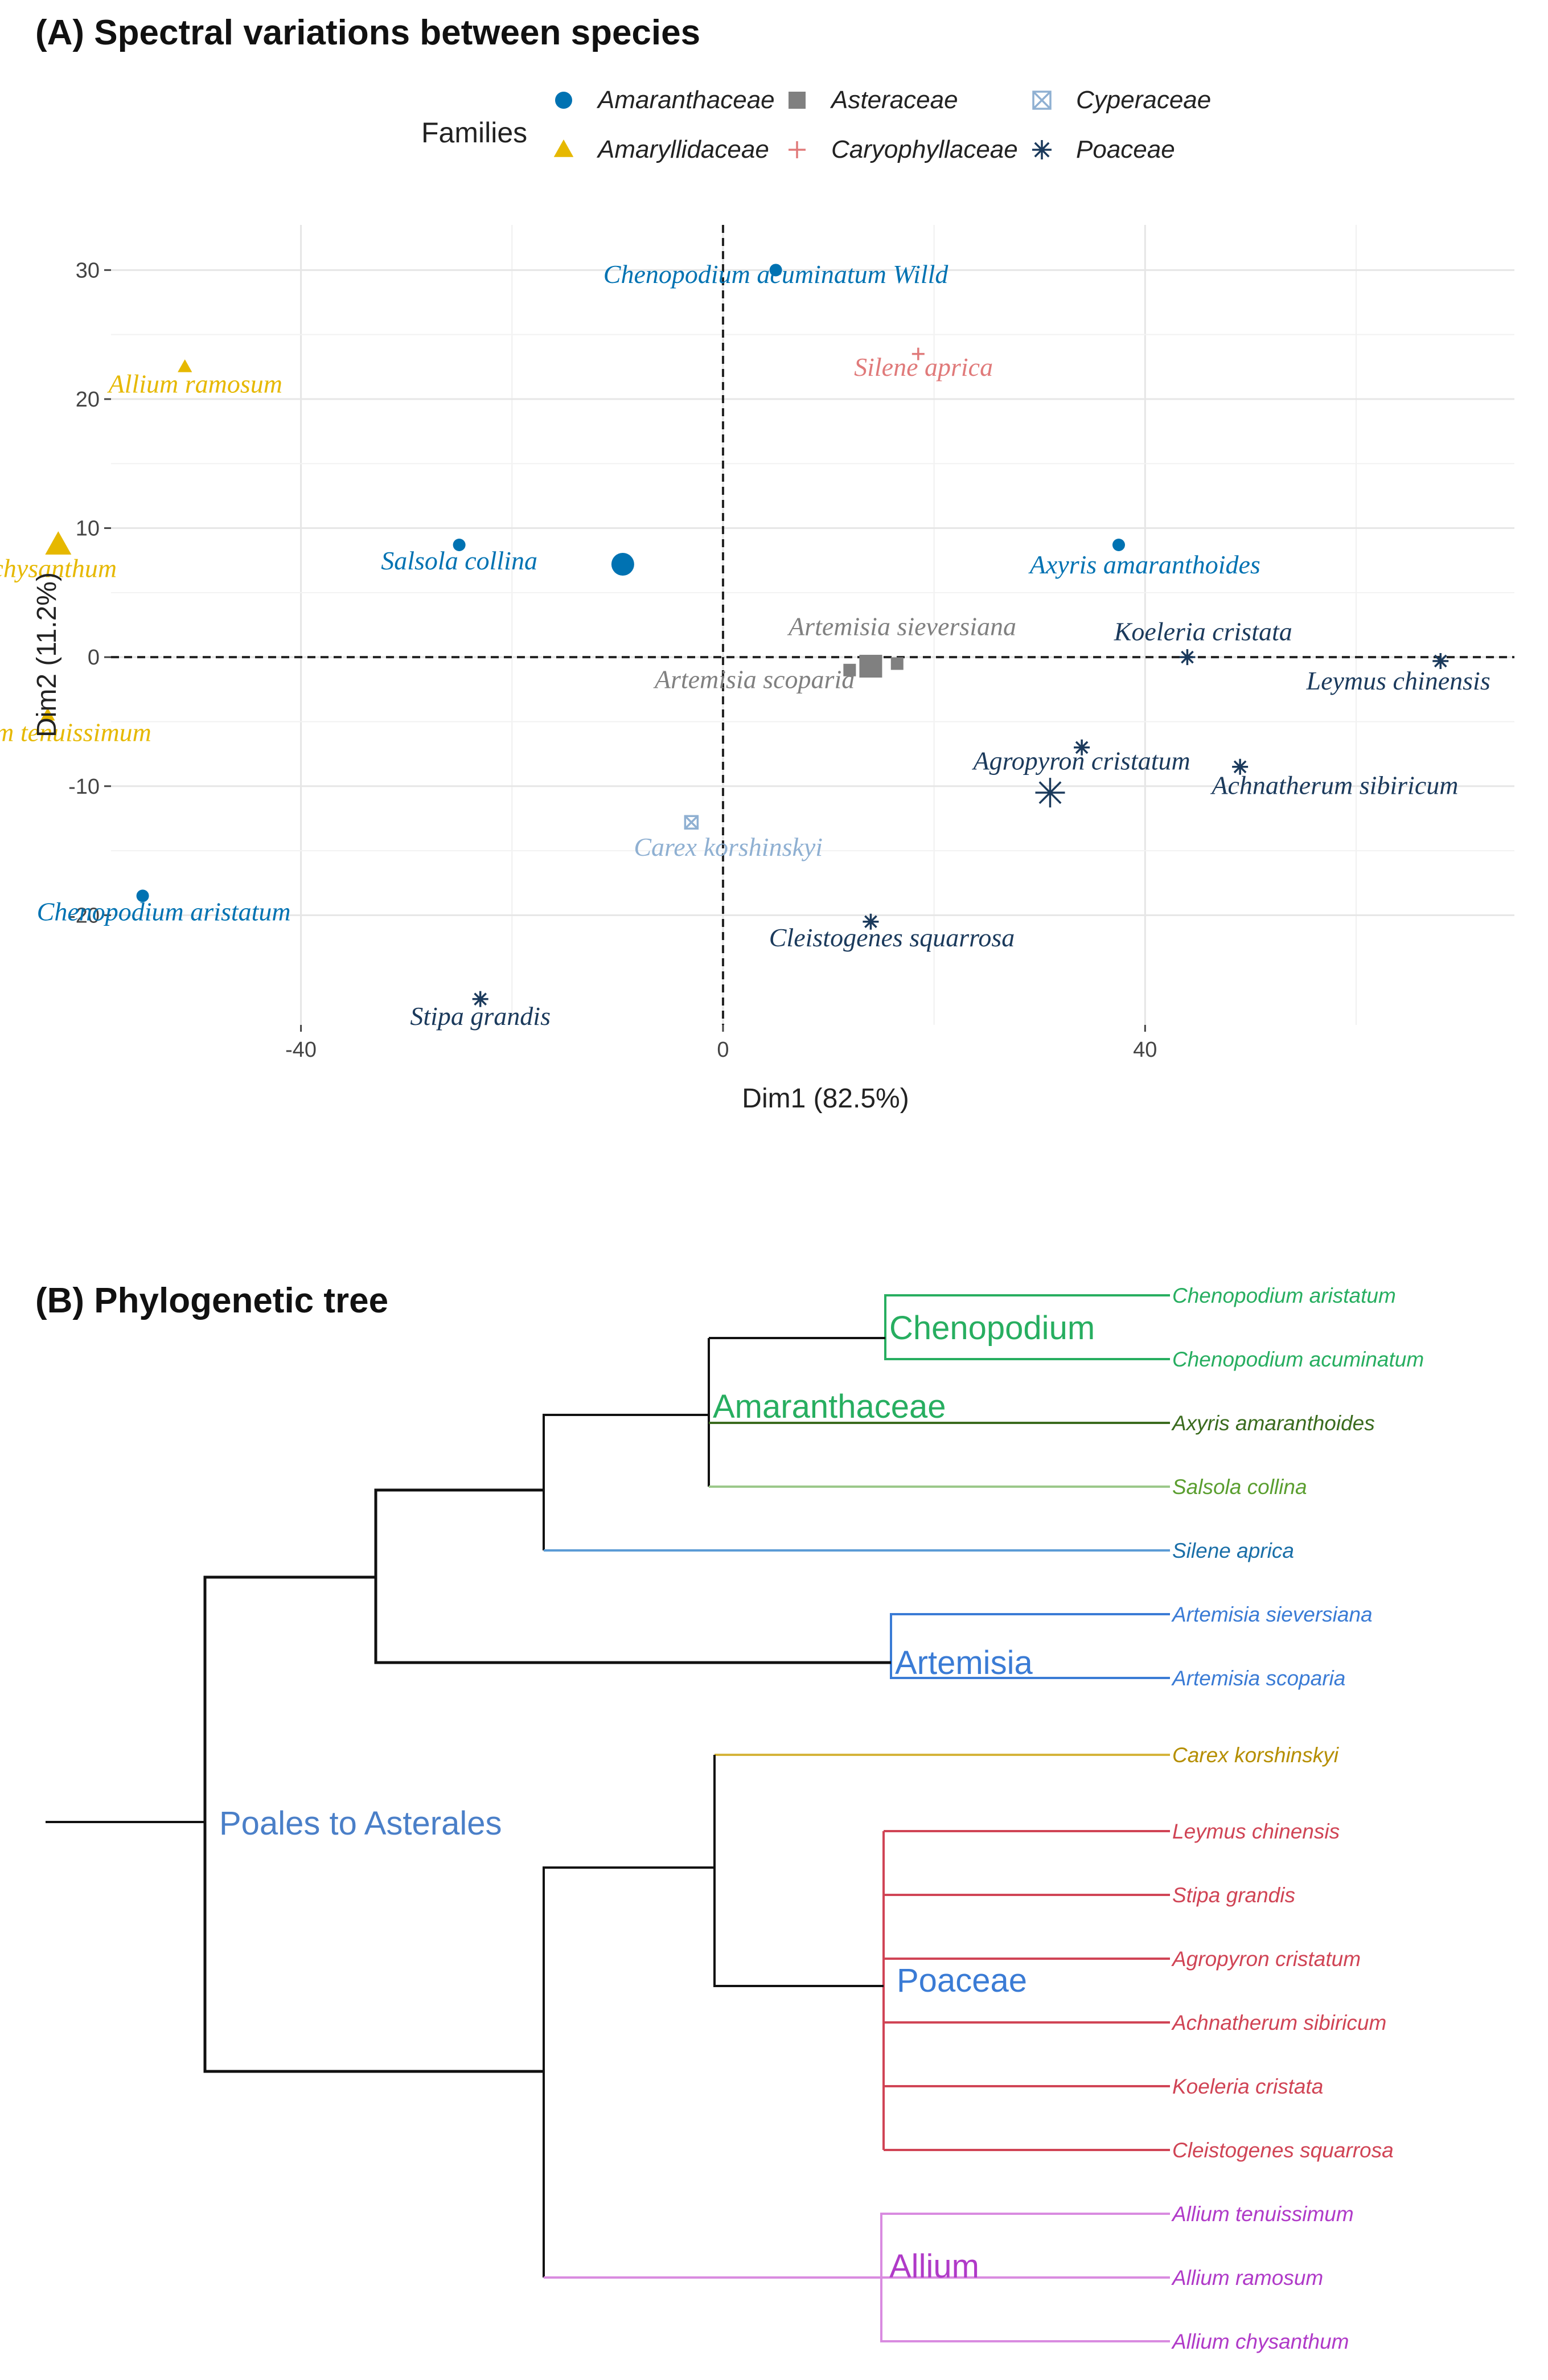 Image resolution: width=1548 pixels, height=2380 pixels. I want to click on legend-label: Cyperaceae, so click(1144, 100).